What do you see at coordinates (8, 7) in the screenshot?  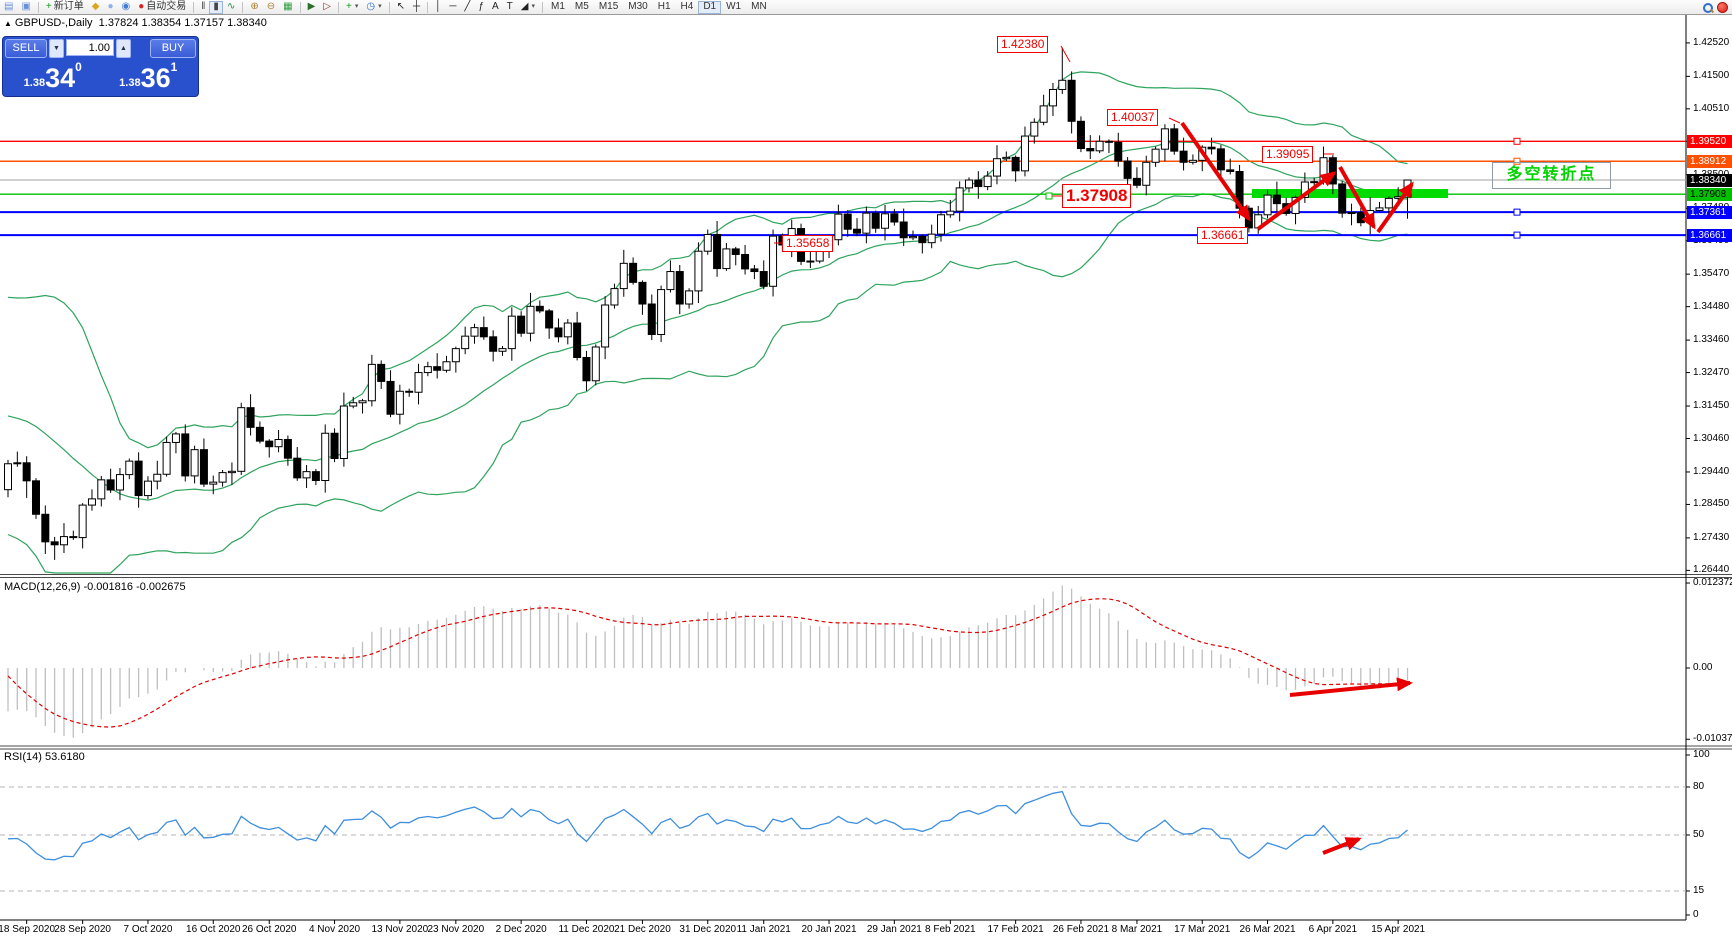 I see `new-chart-button: ▤` at bounding box center [8, 7].